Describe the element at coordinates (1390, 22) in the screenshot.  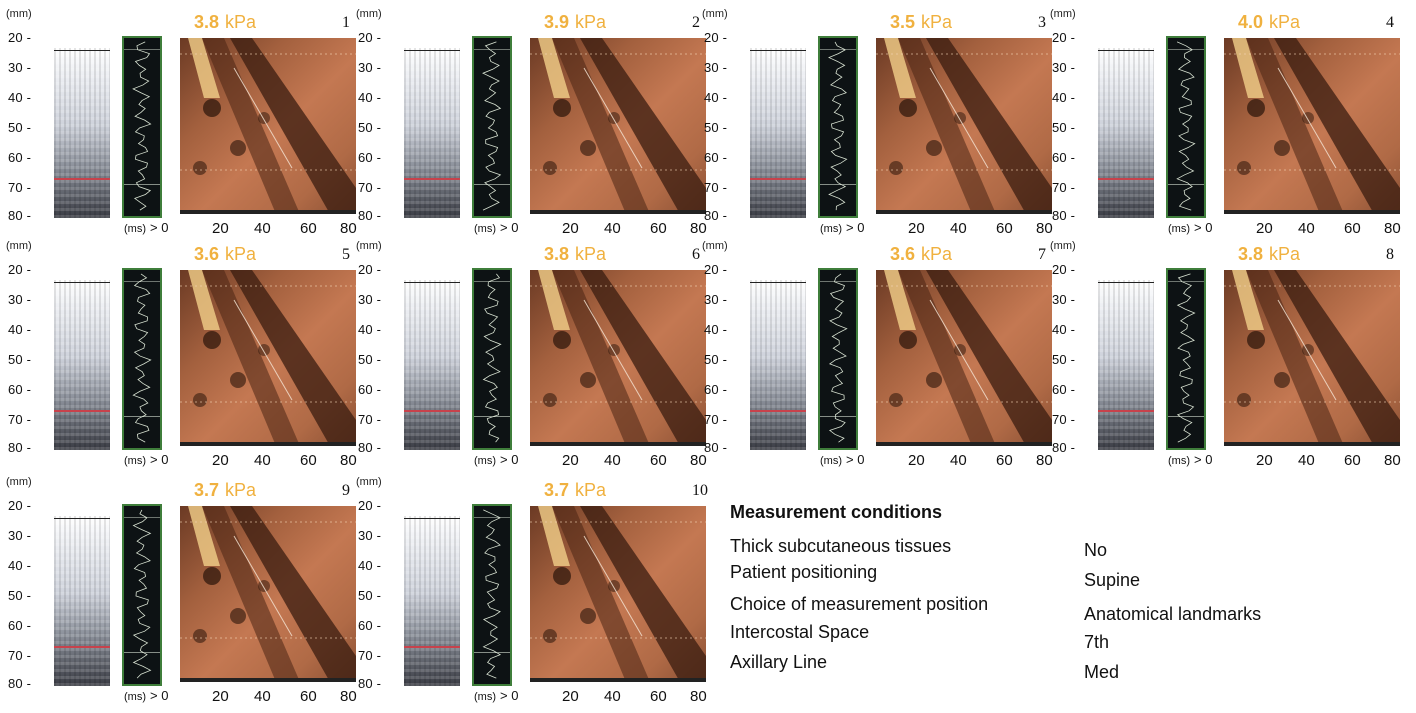
I see `panel-number: 4` at that location.